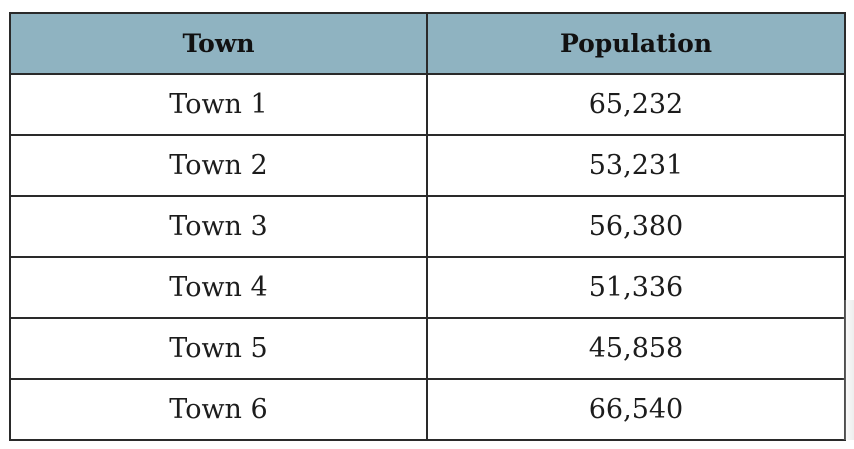 This screenshot has width=854, height=449. What do you see at coordinates (218, 348) in the screenshot?
I see `town-cell: Town 5` at bounding box center [218, 348].